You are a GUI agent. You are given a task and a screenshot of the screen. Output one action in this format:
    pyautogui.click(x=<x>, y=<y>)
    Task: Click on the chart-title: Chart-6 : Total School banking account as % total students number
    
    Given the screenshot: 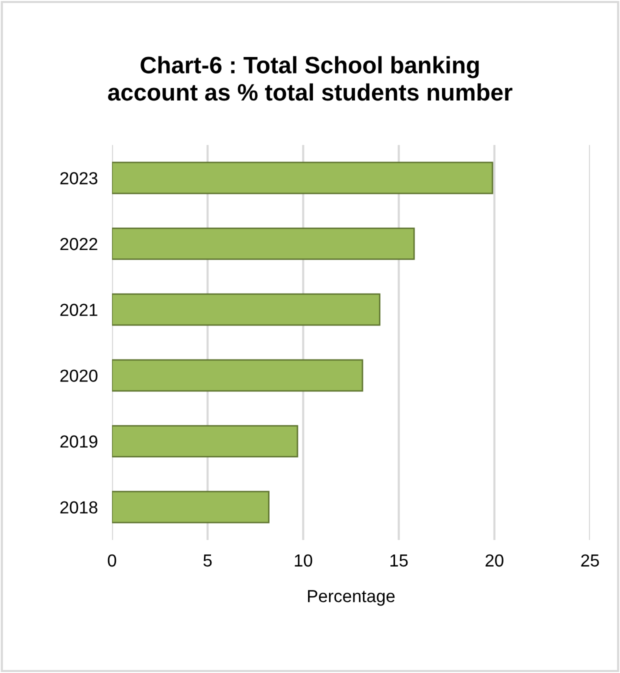 What is the action you would take?
    pyautogui.click(x=310, y=78)
    